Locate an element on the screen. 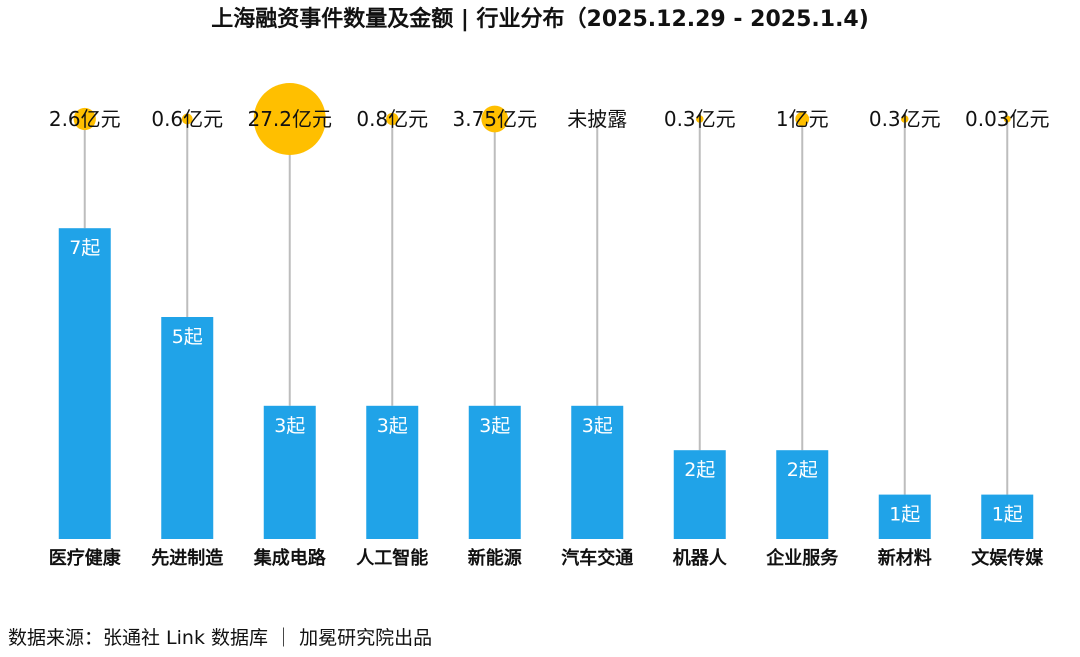 The width and height of the screenshot is (1080, 657). amount-label: 1亿元 is located at coordinates (802, 119).